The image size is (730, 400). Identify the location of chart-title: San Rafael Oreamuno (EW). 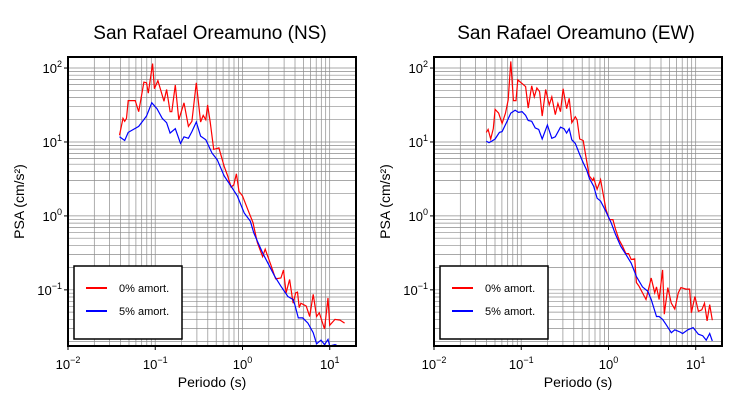
(576, 33).